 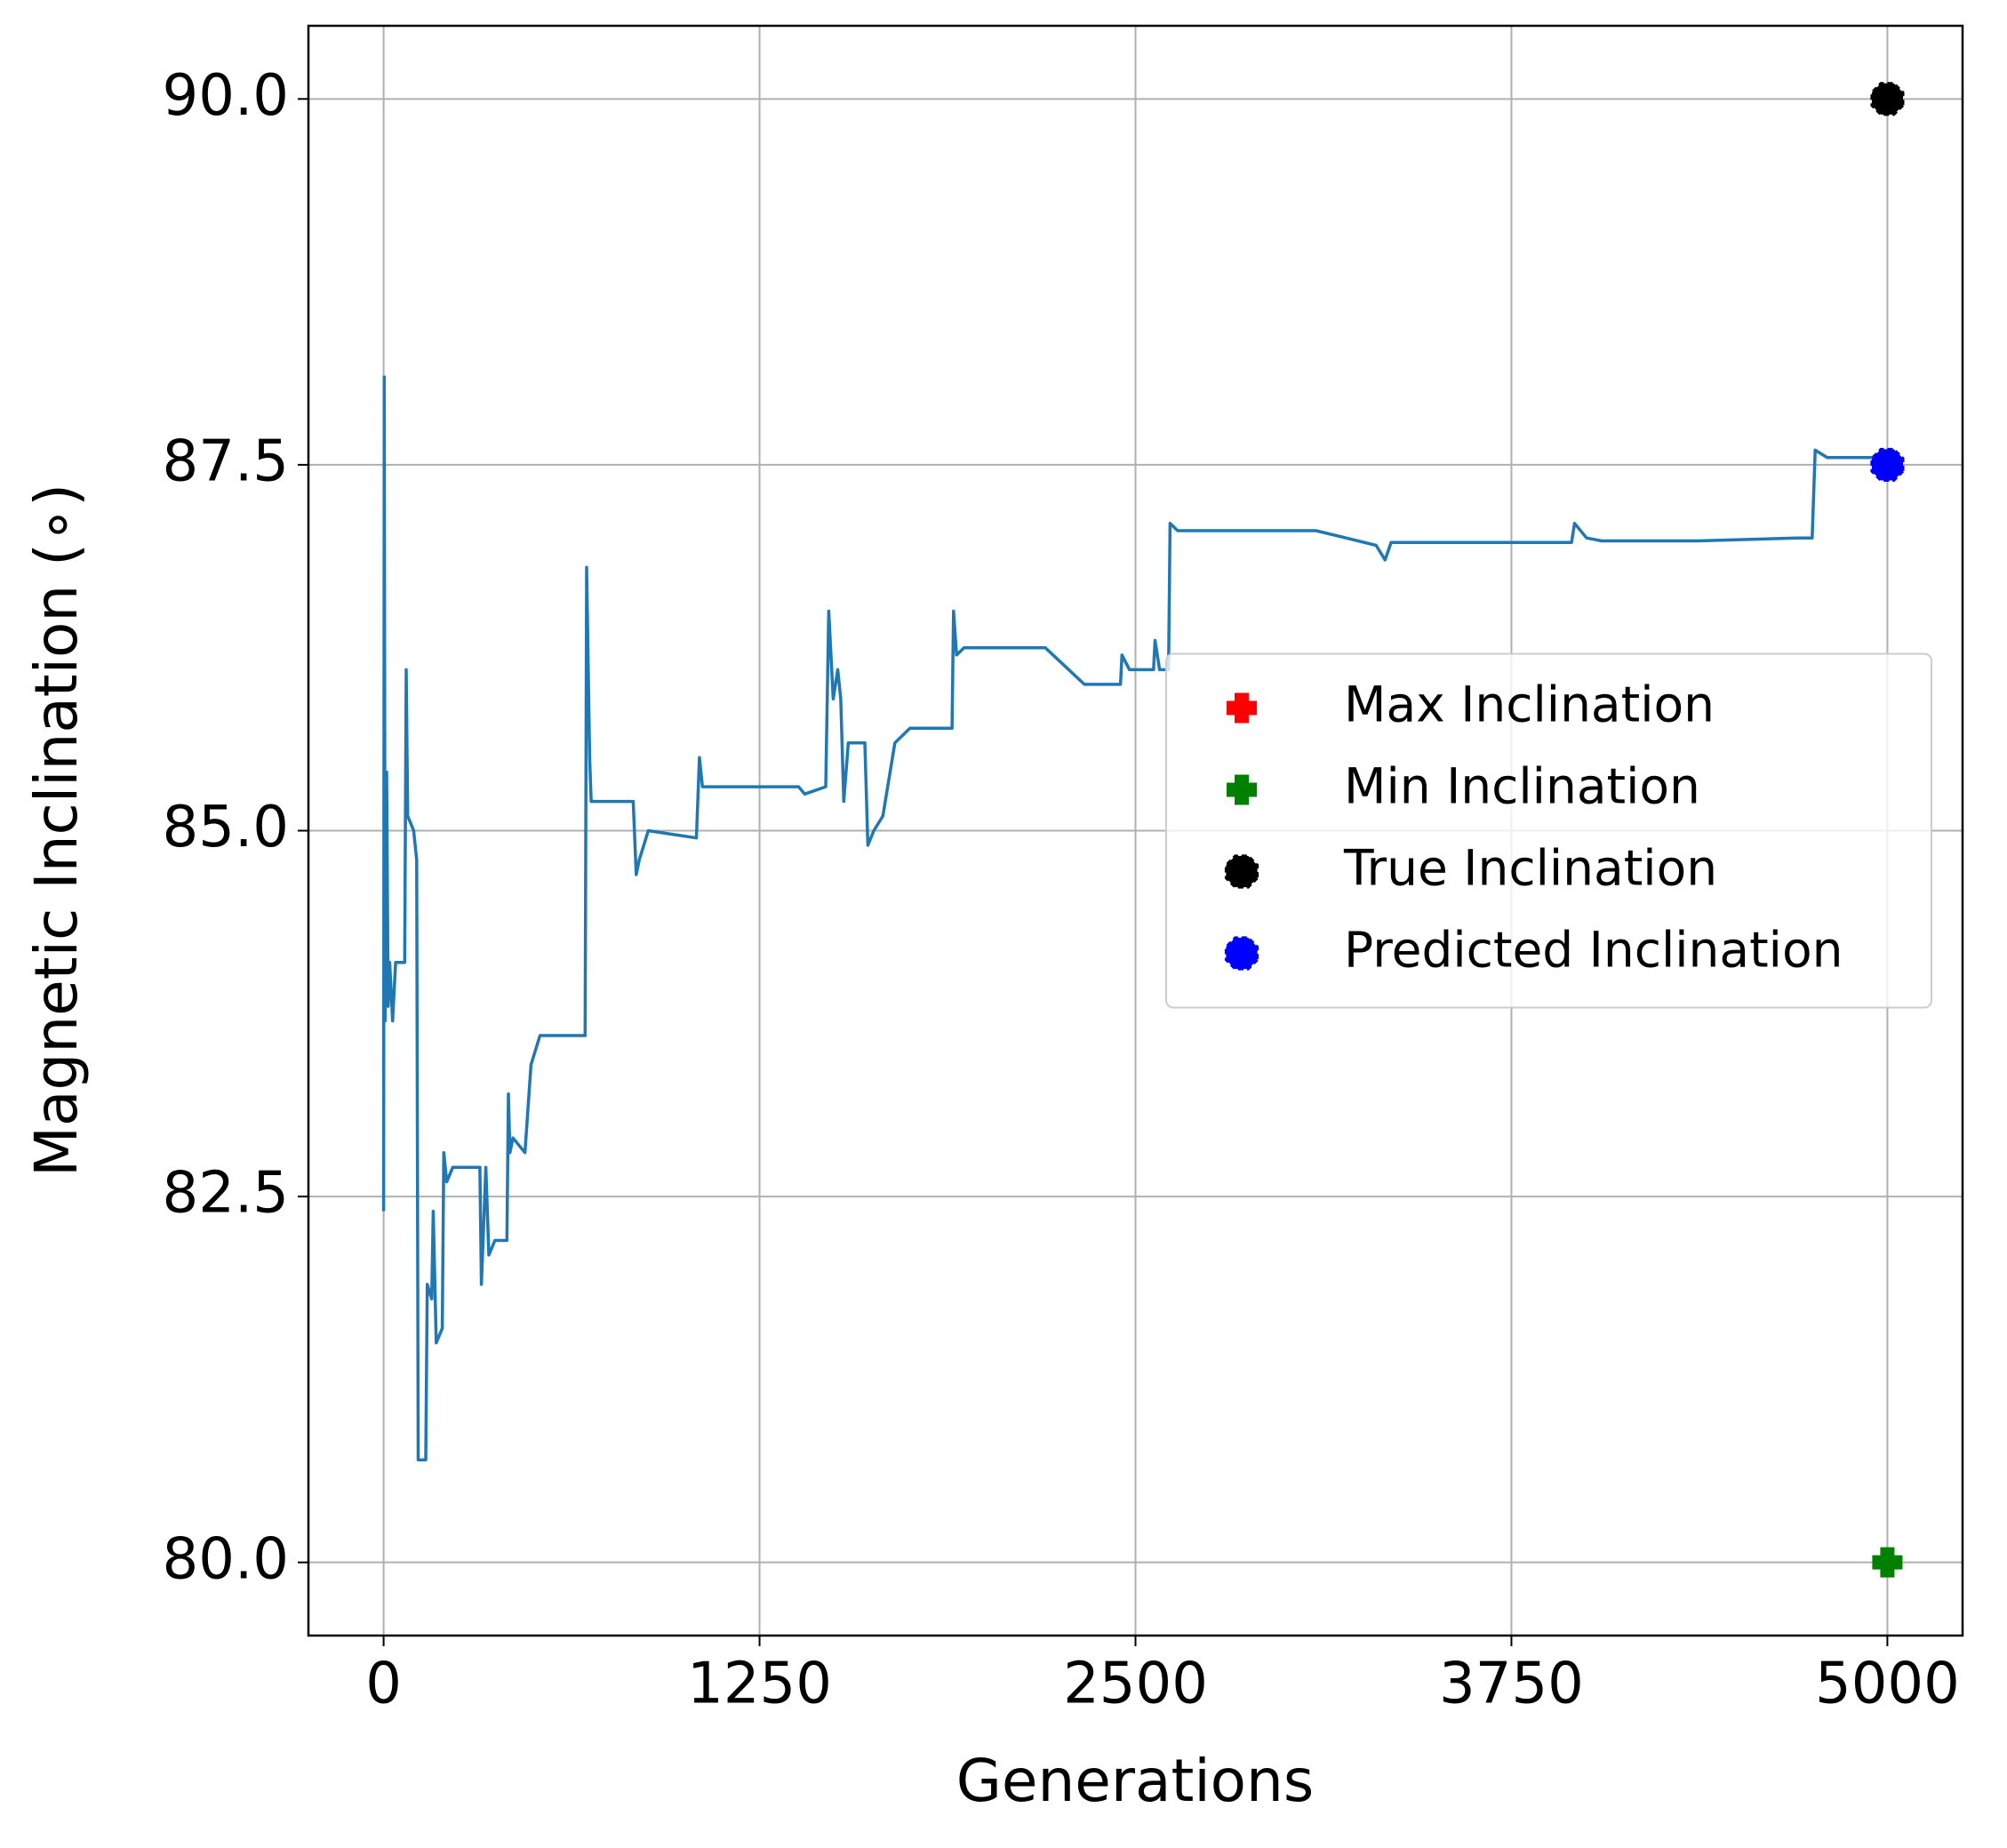 I want to click on y-tick-label: 85.0, so click(x=226, y=827).